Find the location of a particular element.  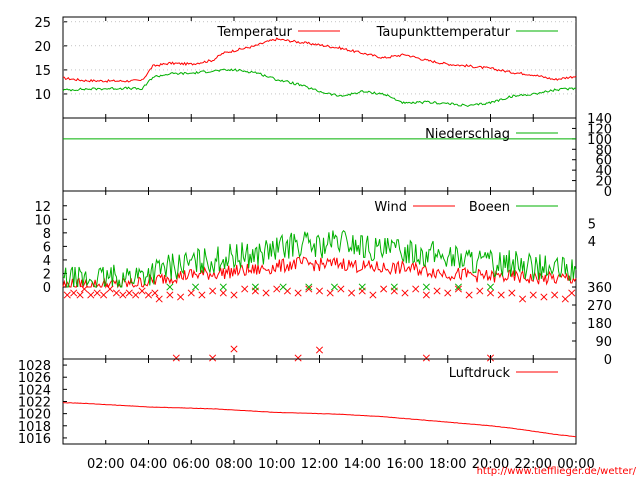

x-tick-label: 18:00 is located at coordinates (447, 464).